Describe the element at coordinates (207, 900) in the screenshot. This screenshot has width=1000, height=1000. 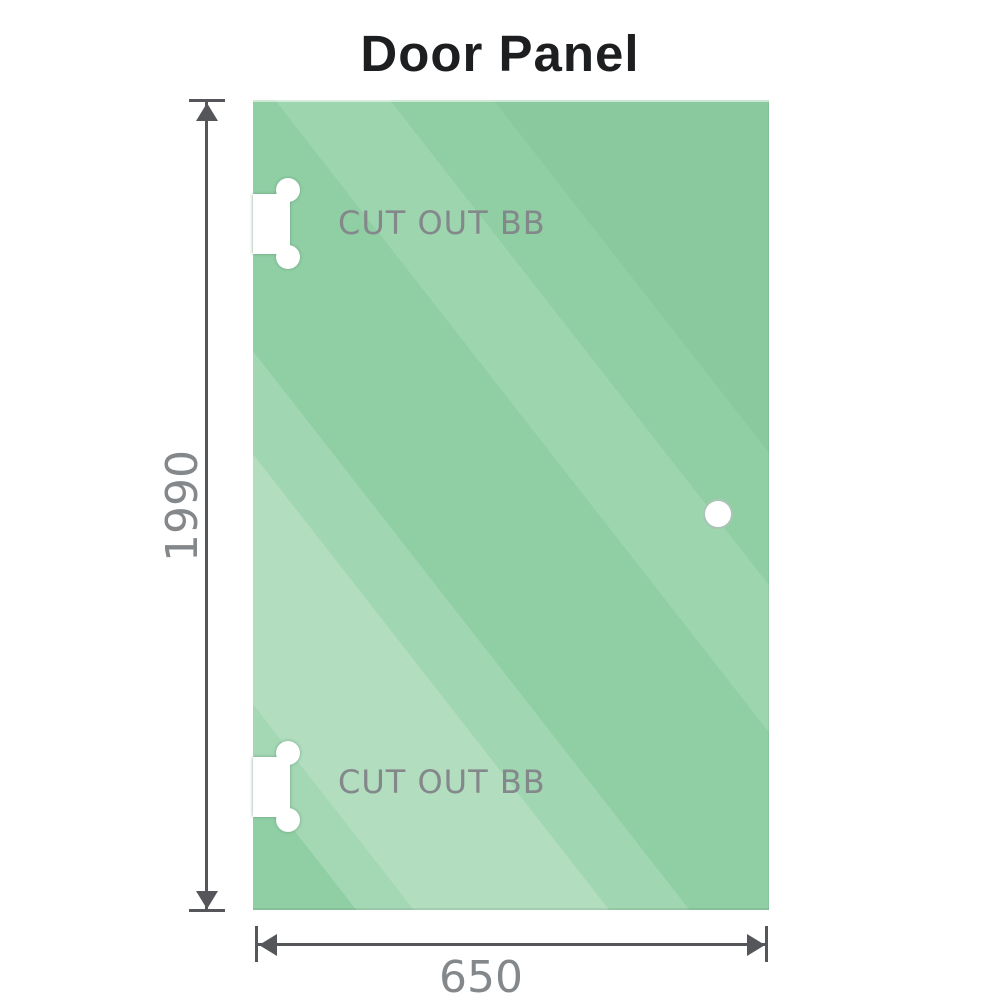
I see `arrow-down-icon` at that location.